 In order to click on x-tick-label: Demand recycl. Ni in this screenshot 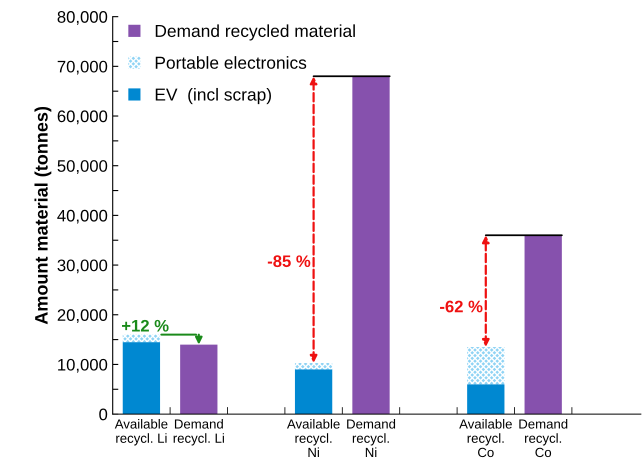, I will do `click(371, 437)`.